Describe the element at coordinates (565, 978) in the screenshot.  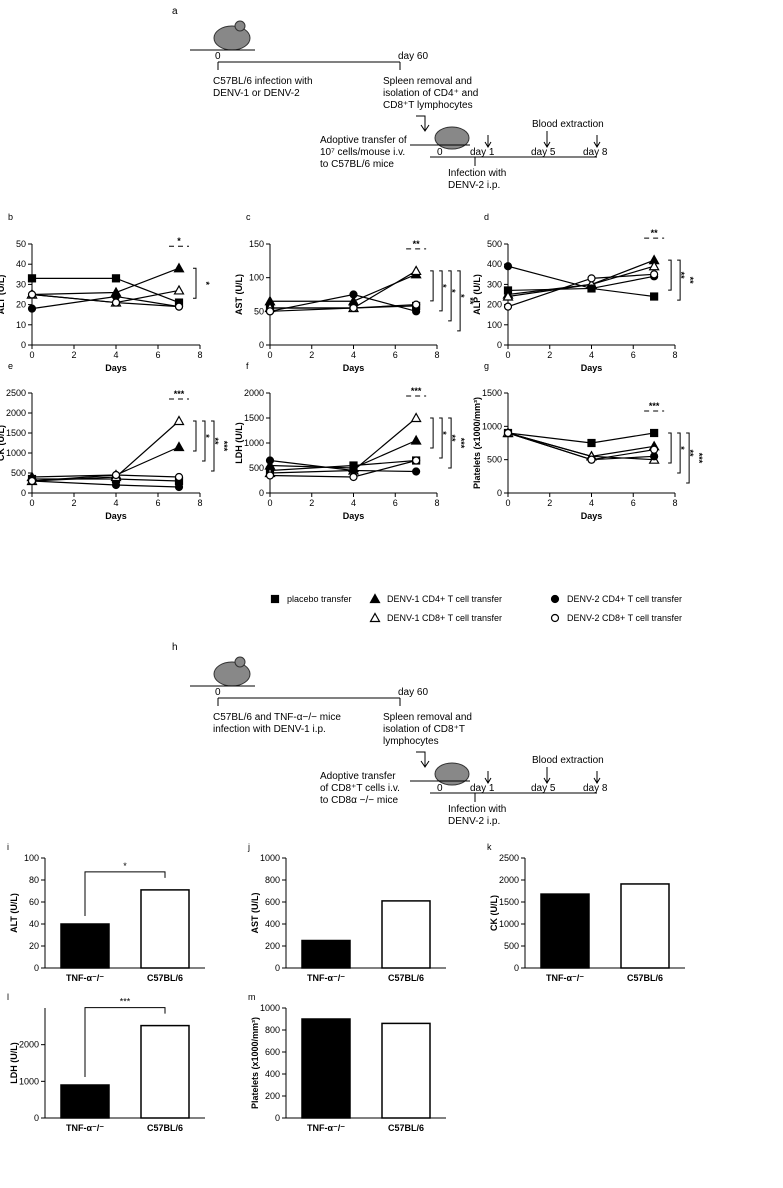
I see `x-tick-label: TNF-α⁻/⁻` at that location.